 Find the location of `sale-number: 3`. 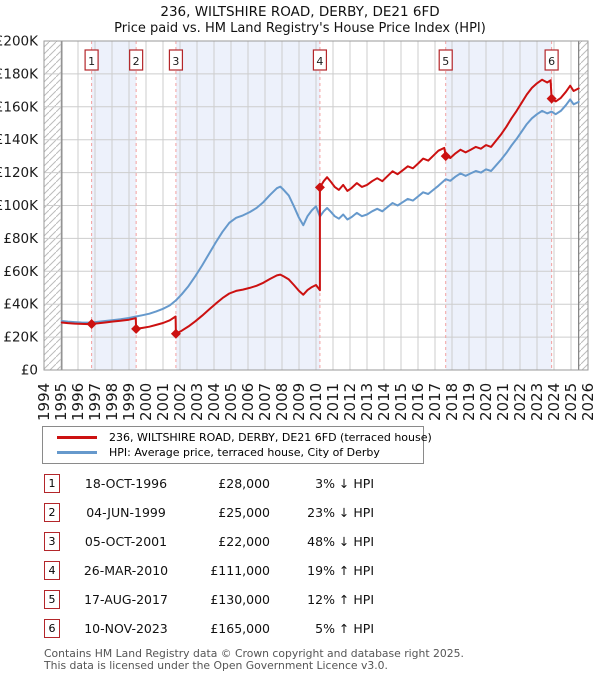

sale-number: 3 is located at coordinates (175, 61).